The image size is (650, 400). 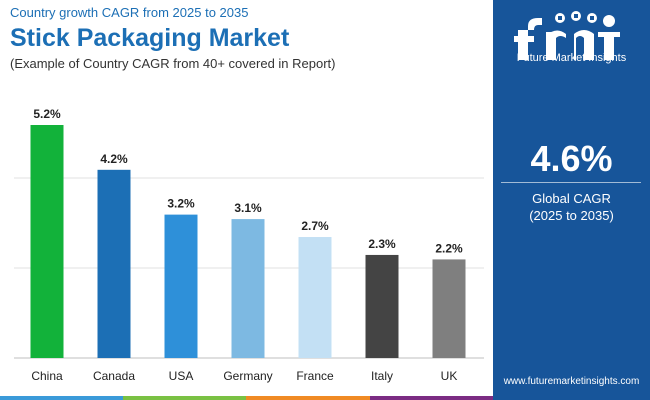 I want to click on x-tick-label: UK, so click(x=449, y=376).